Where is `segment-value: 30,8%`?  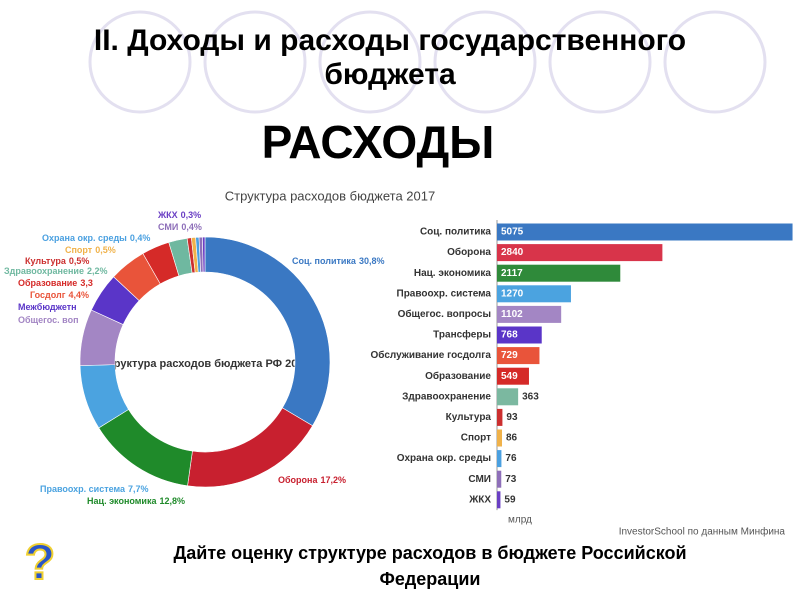
segment-value: 30,8% is located at coordinates (372, 261).